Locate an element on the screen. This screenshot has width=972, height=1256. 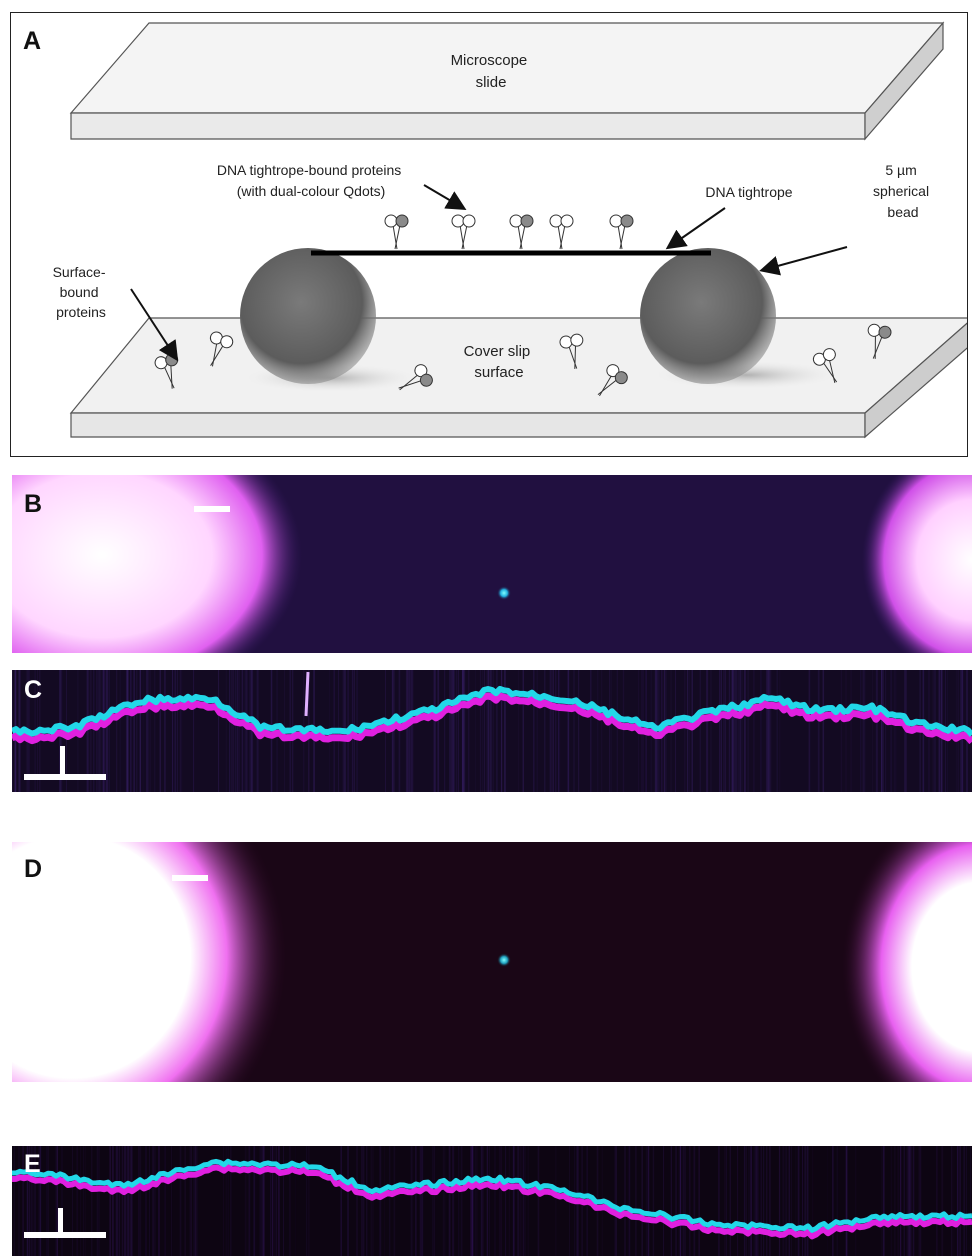
dna-bound-proteins-line1: DNA tightrope-bound proteins is located at coordinates (309, 170).